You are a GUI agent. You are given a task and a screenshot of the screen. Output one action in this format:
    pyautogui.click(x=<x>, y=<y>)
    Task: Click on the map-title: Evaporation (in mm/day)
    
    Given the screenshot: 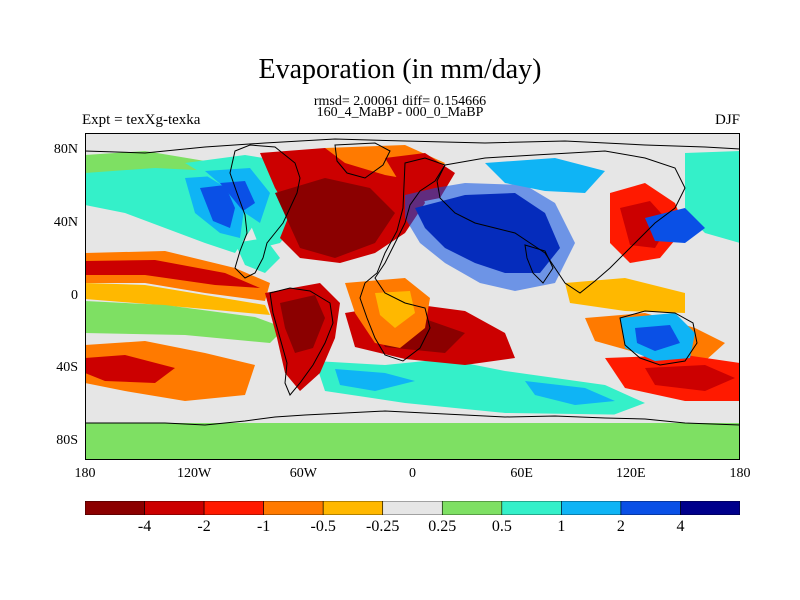 What is the action you would take?
    pyautogui.click(x=400, y=69)
    